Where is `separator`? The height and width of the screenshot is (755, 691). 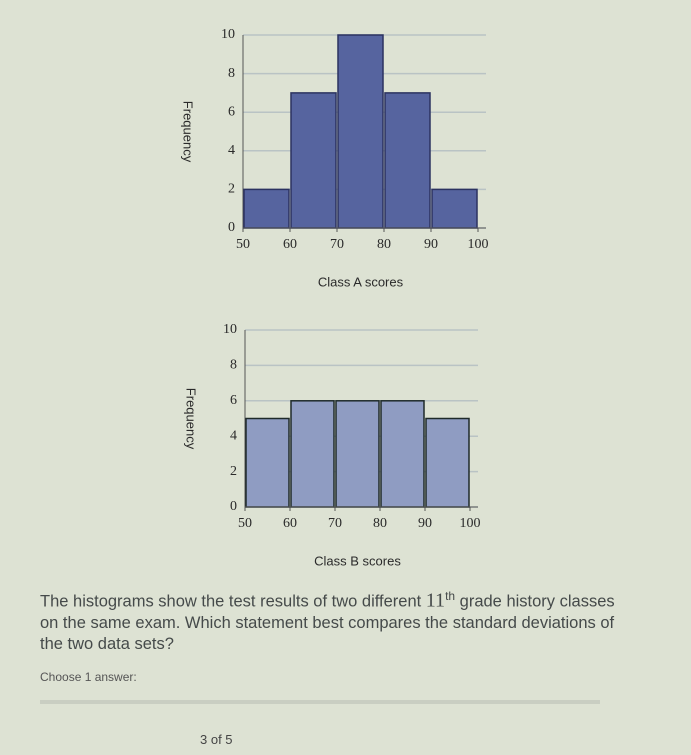
separator is located at coordinates (320, 702).